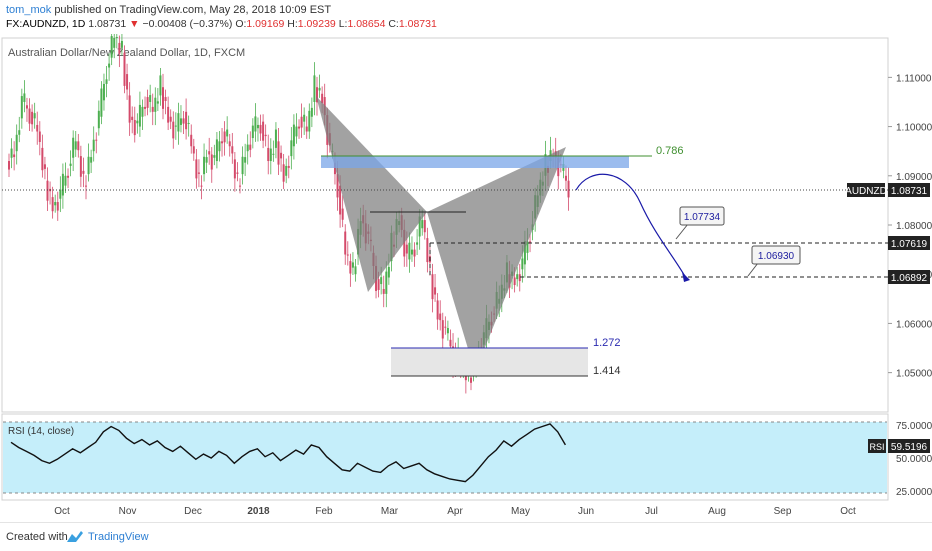  Describe the element at coordinates (914, 374) in the screenshot. I see `price-tick-label: 1.05000` at that location.